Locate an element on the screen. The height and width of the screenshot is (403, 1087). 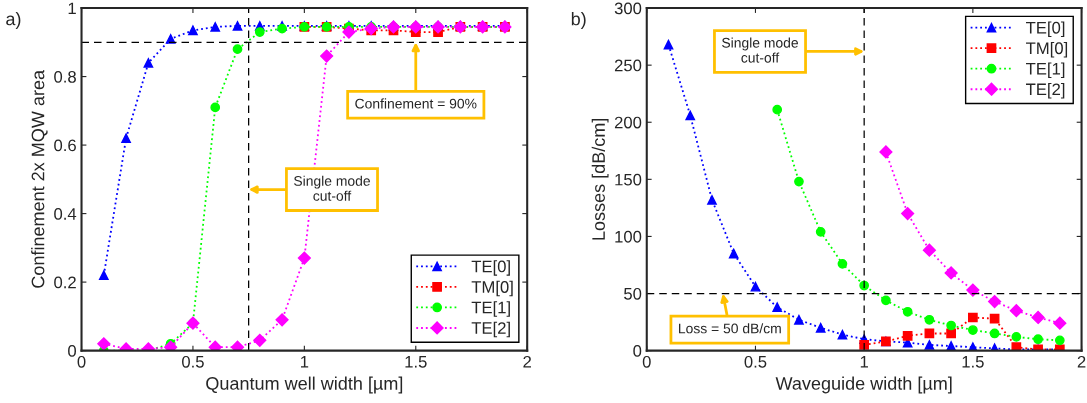
y-tick-label: 0.4 is located at coordinates (65, 213).